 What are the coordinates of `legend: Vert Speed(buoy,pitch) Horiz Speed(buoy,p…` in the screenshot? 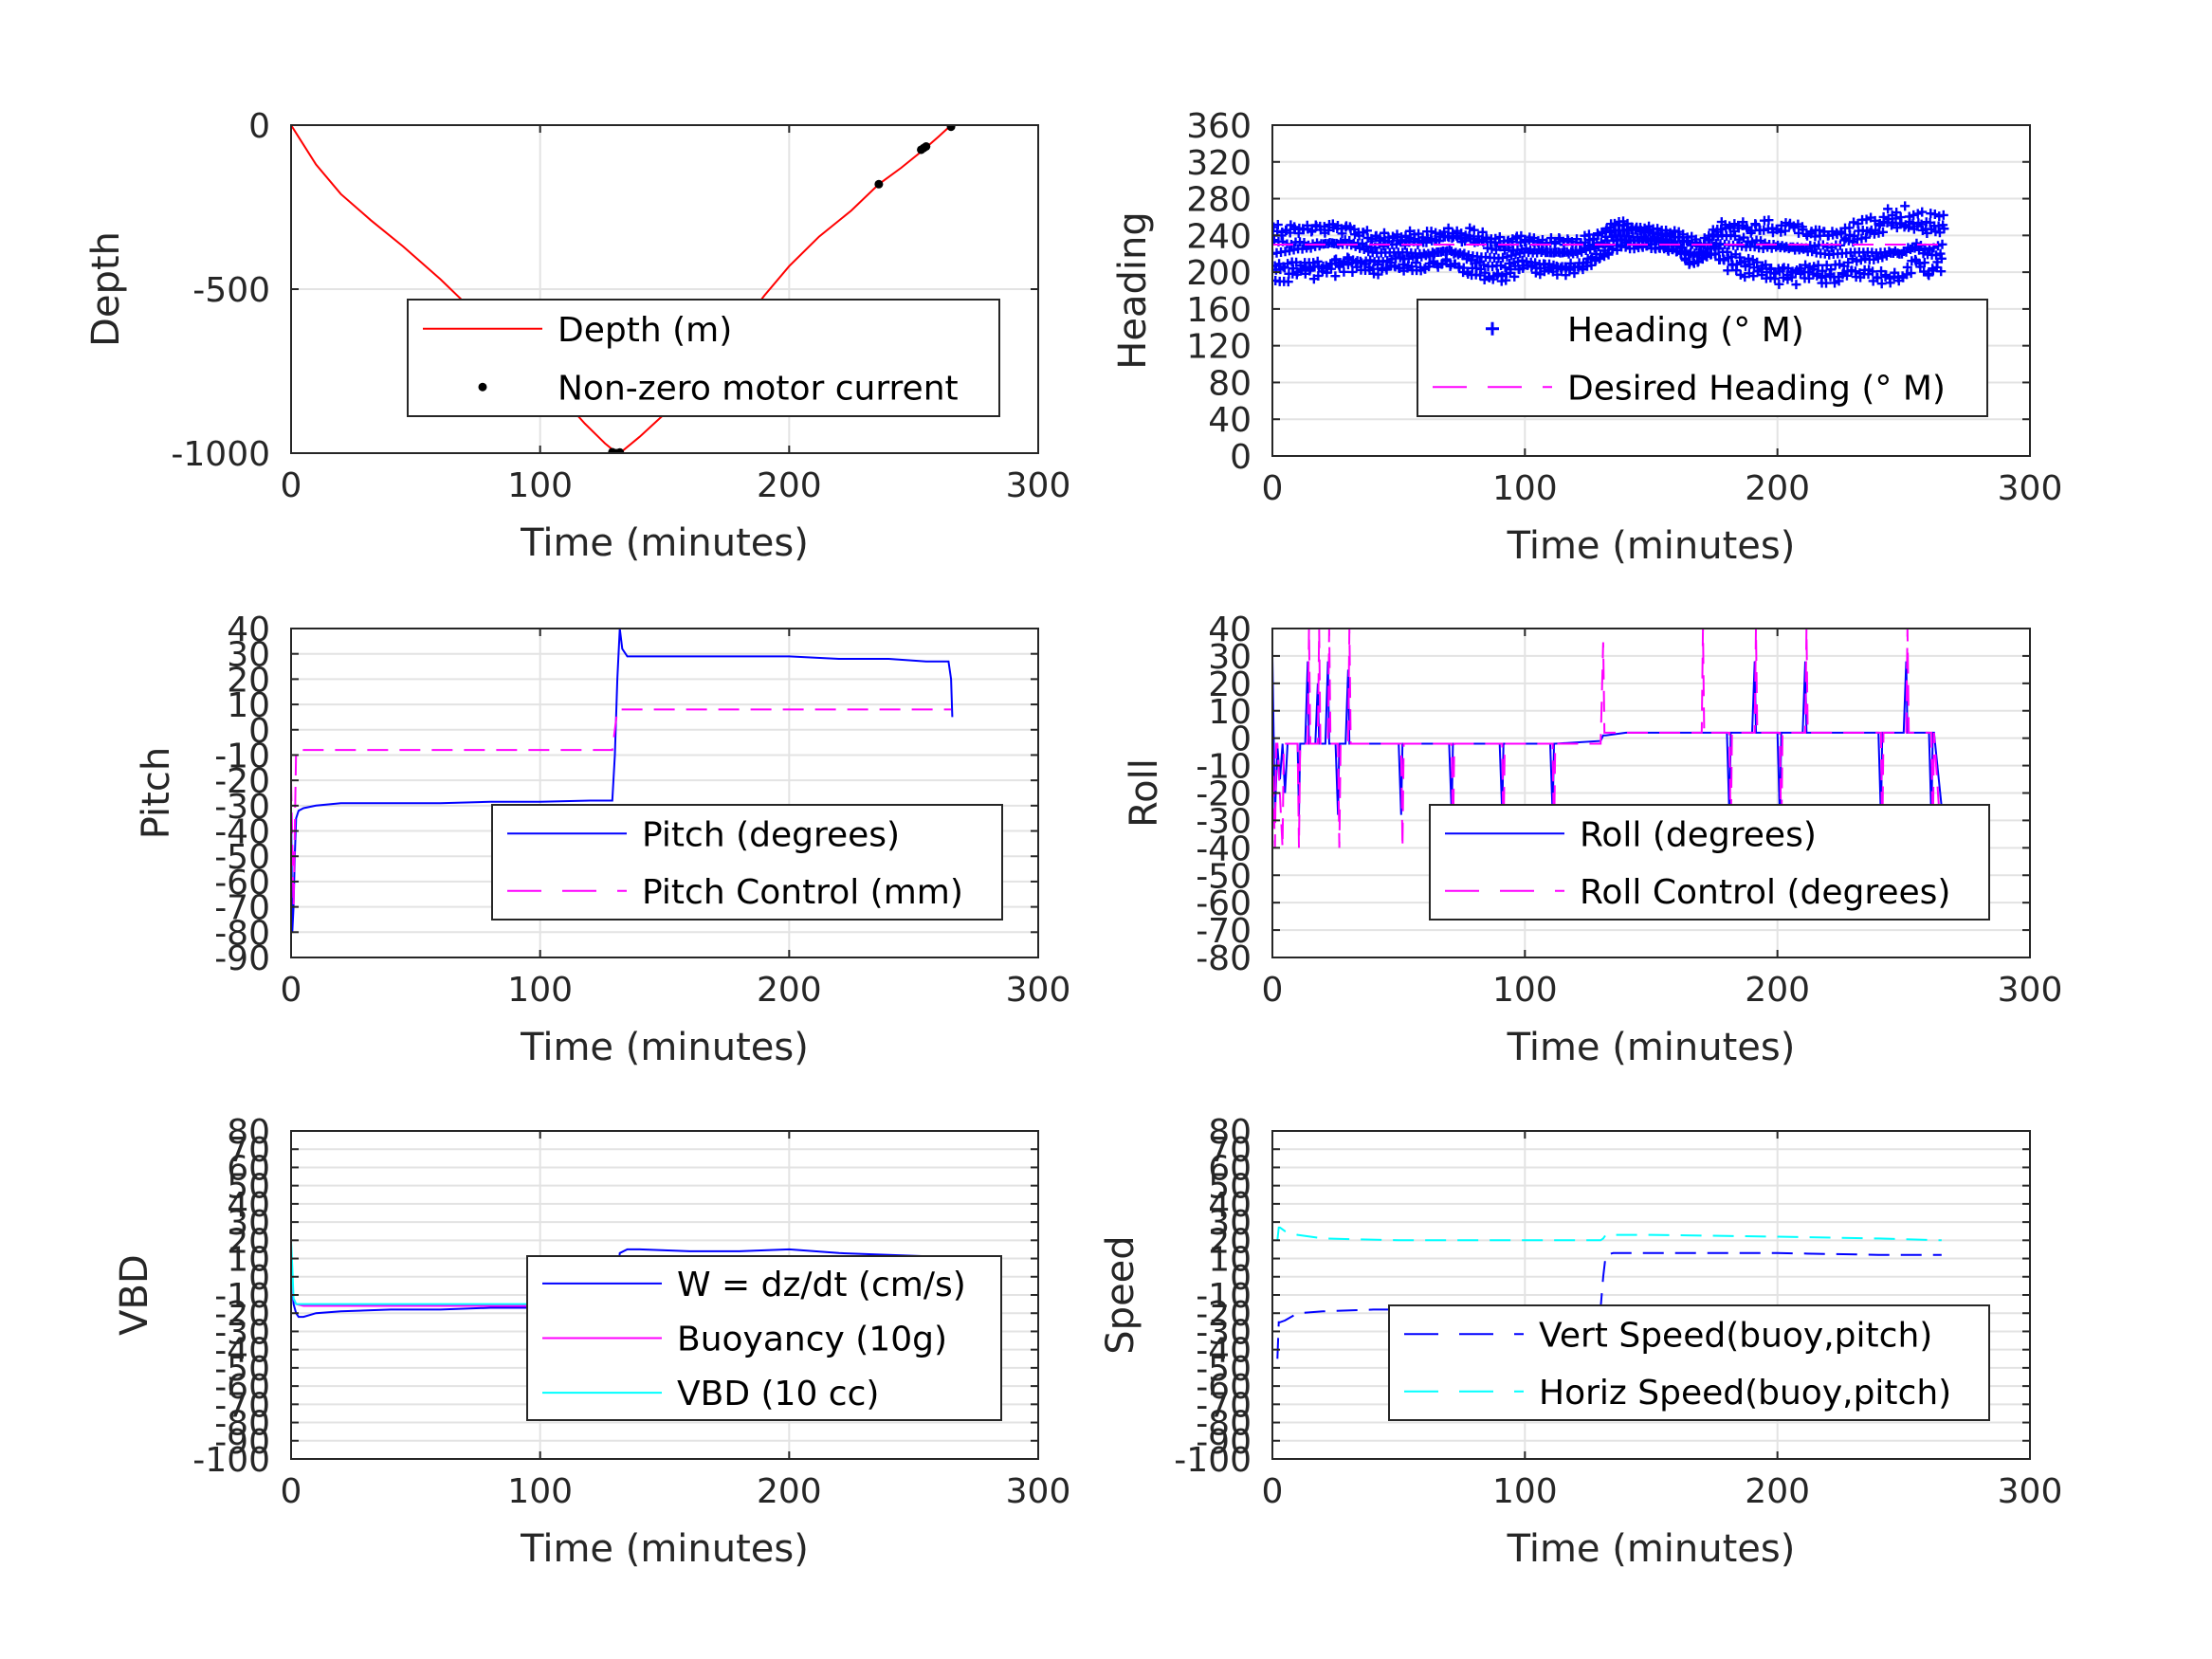 It's located at (1689, 1362).